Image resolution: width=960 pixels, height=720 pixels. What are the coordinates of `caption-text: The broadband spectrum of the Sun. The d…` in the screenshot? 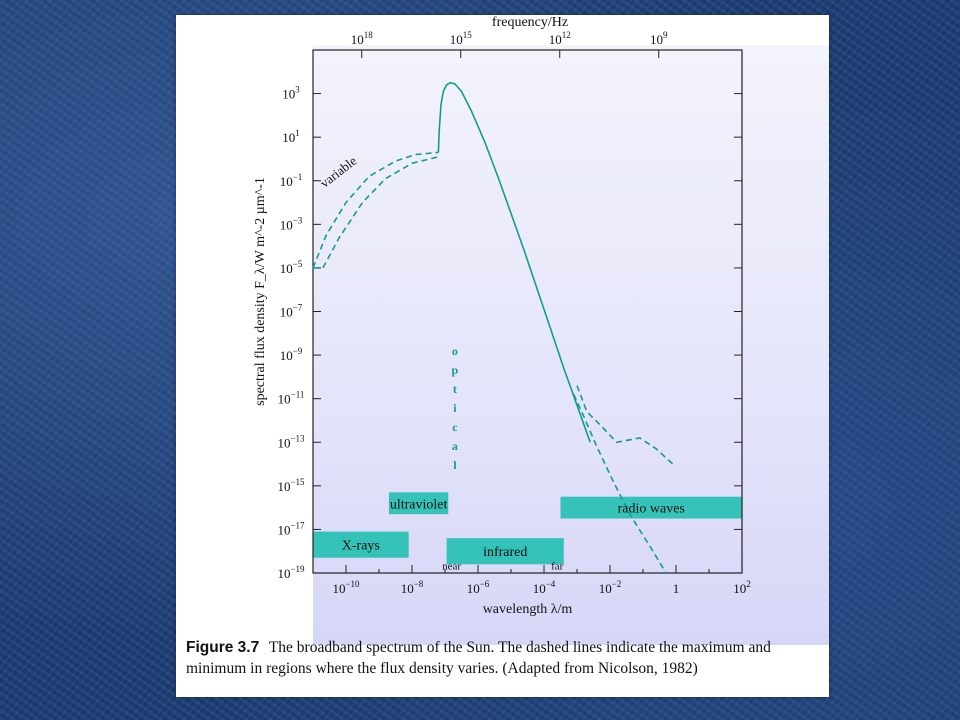 It's located at (478, 658).